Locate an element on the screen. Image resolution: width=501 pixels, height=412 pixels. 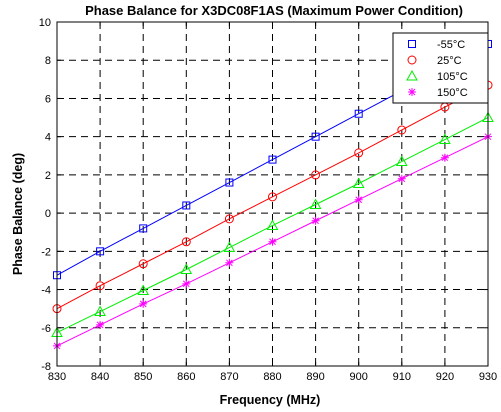
legend-label: 105°C is located at coordinates (452, 77).